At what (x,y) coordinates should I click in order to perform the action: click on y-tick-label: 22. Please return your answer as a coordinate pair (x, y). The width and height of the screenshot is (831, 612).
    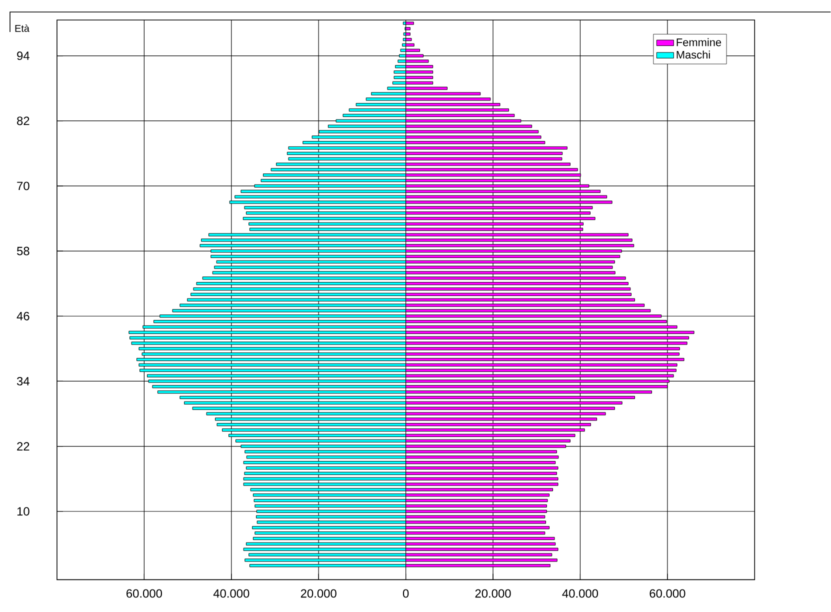
    Looking at the image, I should click on (23, 446).